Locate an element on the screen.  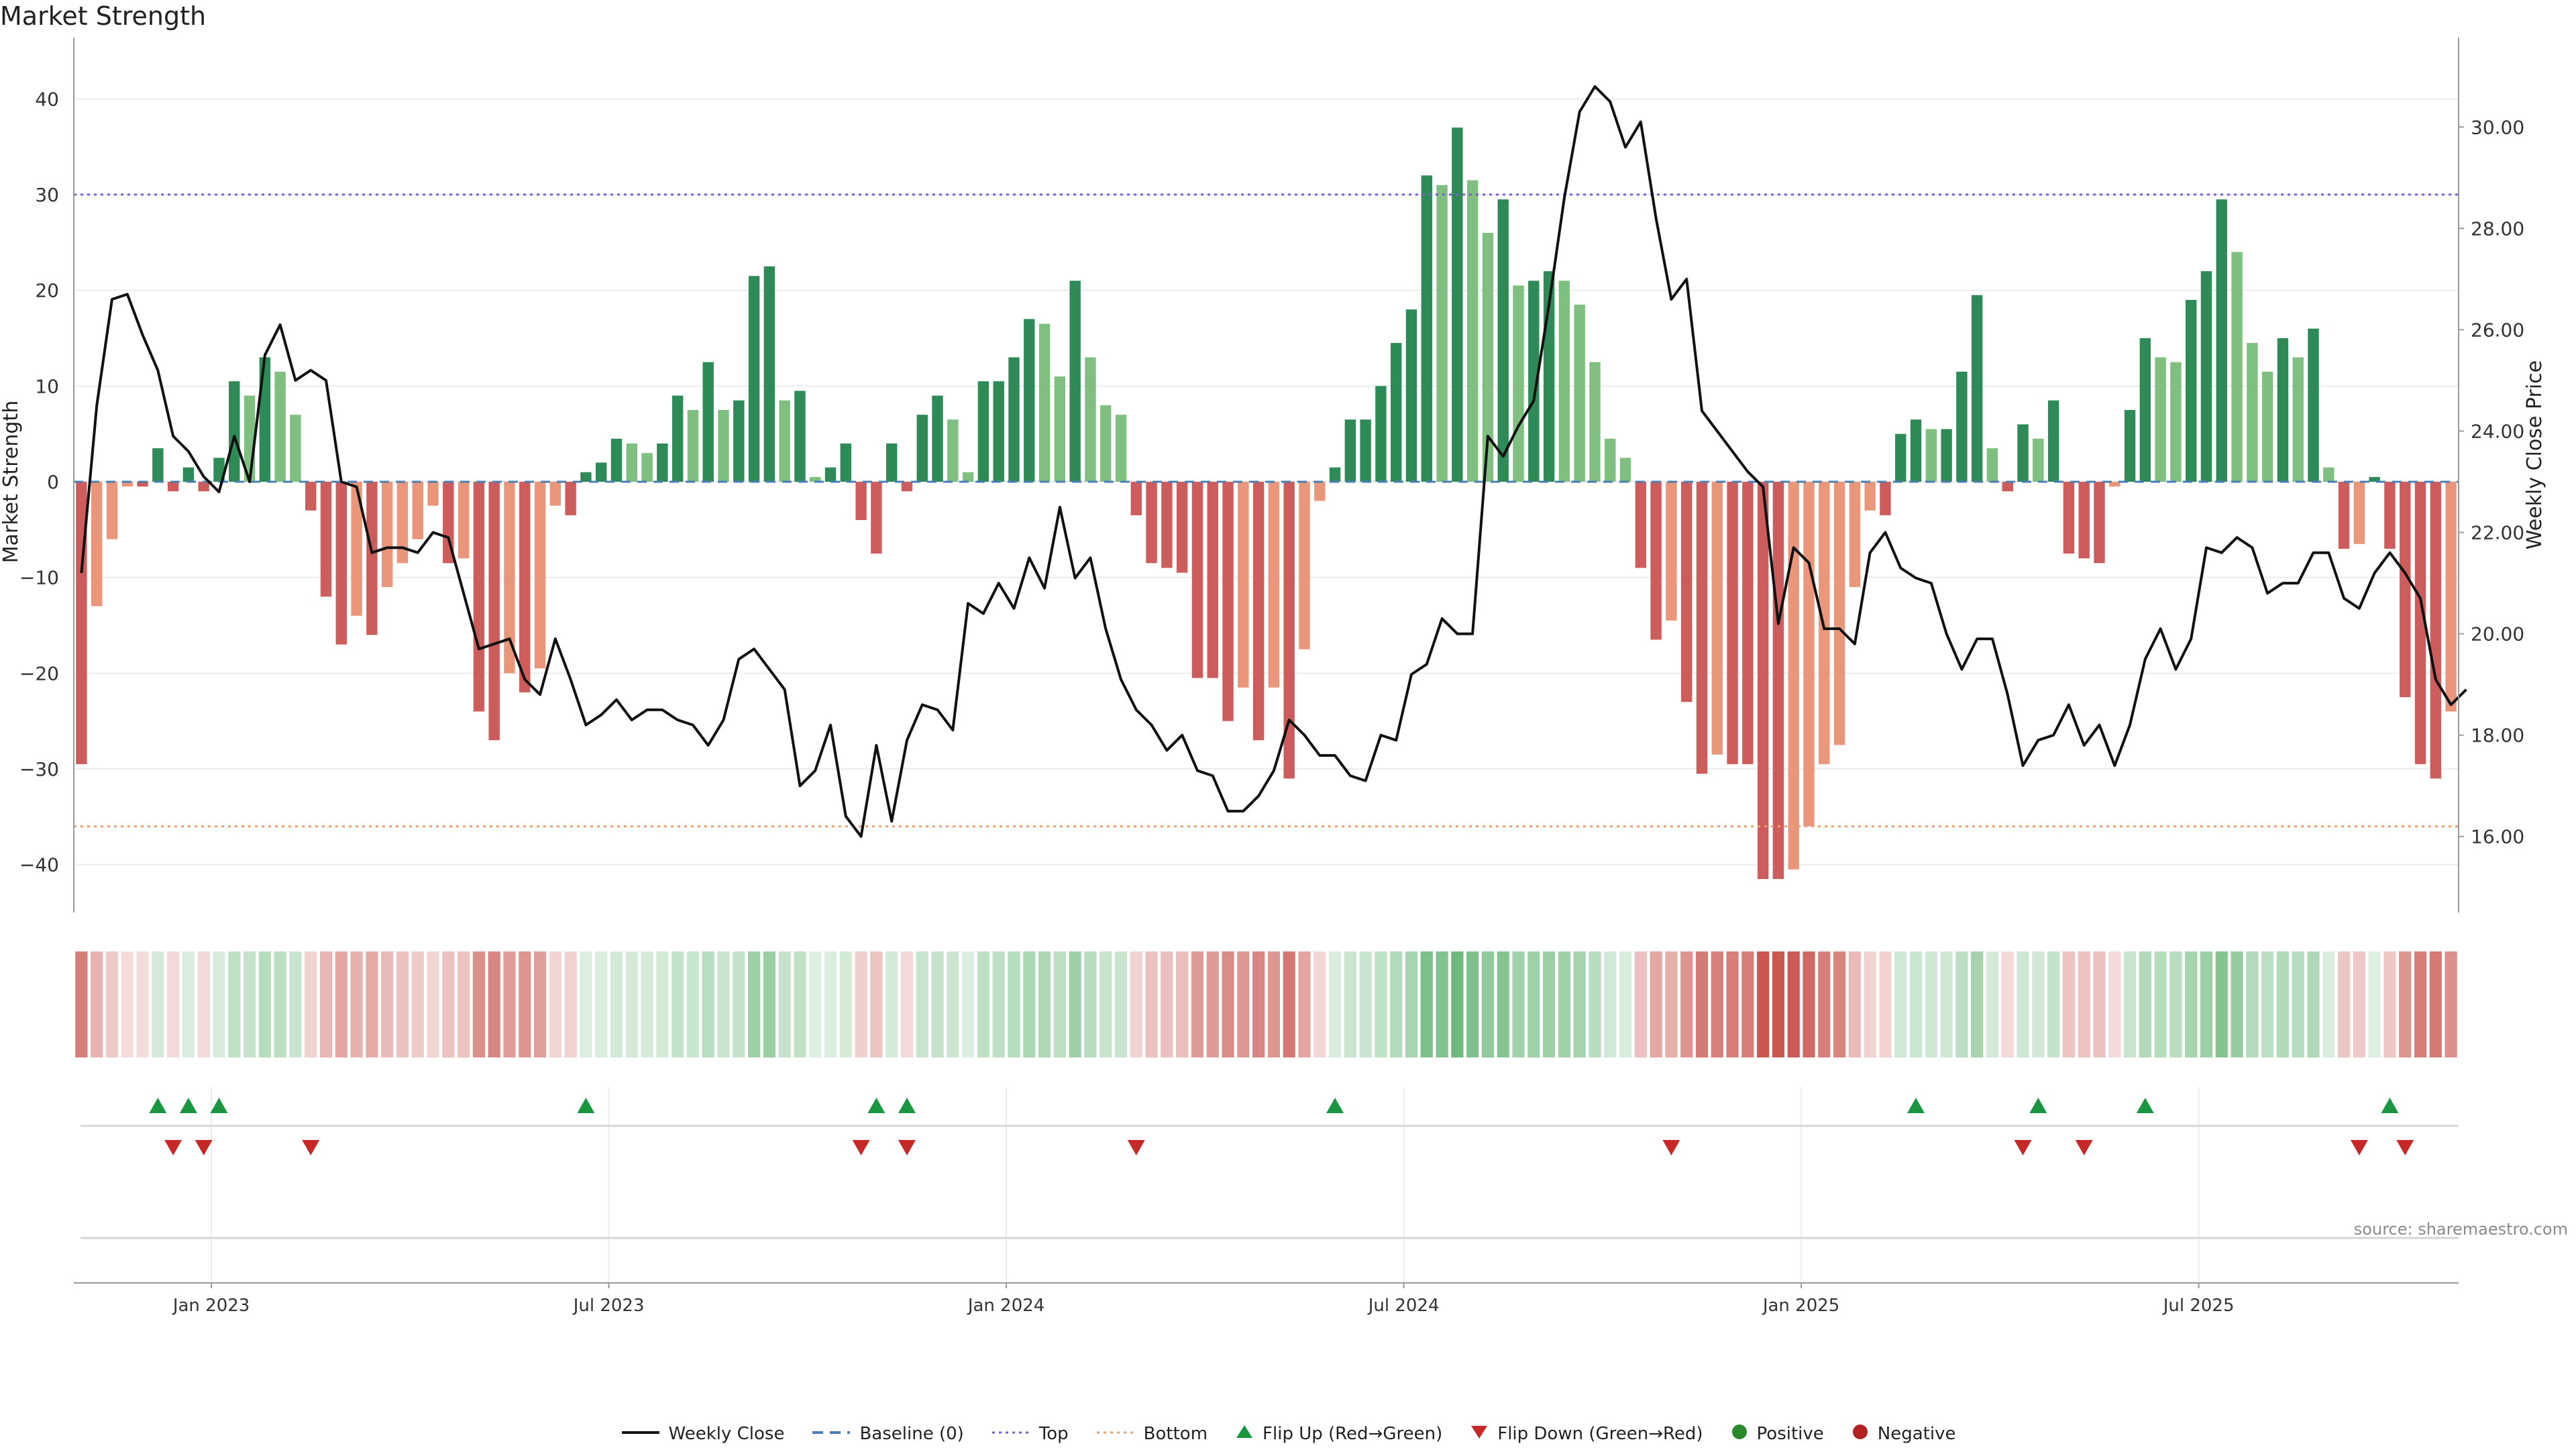
flip-markers is located at coordinates (1281, 1127).